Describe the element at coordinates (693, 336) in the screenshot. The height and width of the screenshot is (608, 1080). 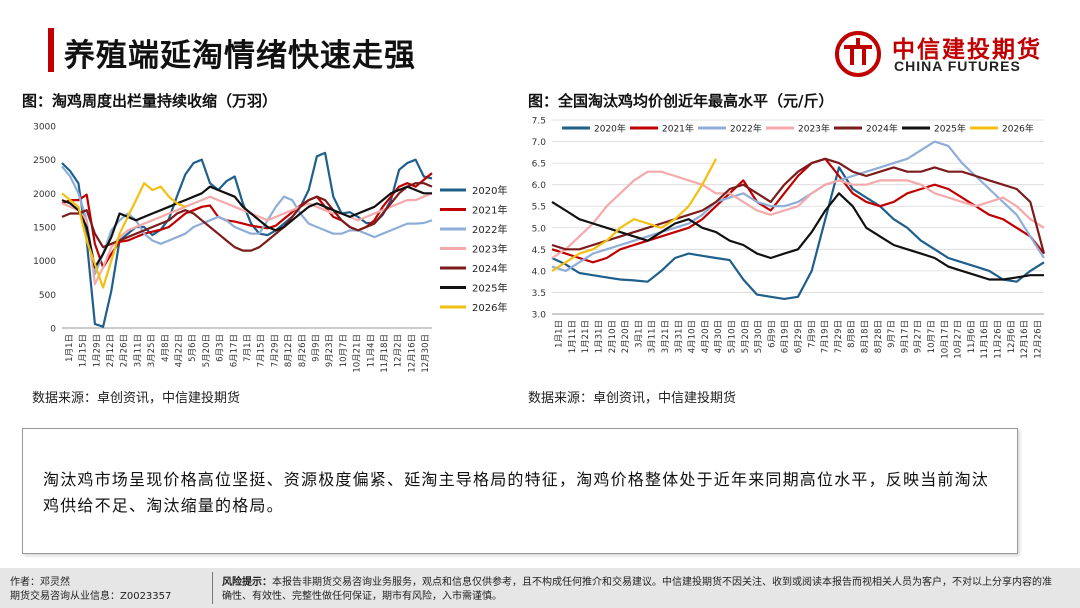
I see `chart2-x-tick-label: 4月10日` at that location.